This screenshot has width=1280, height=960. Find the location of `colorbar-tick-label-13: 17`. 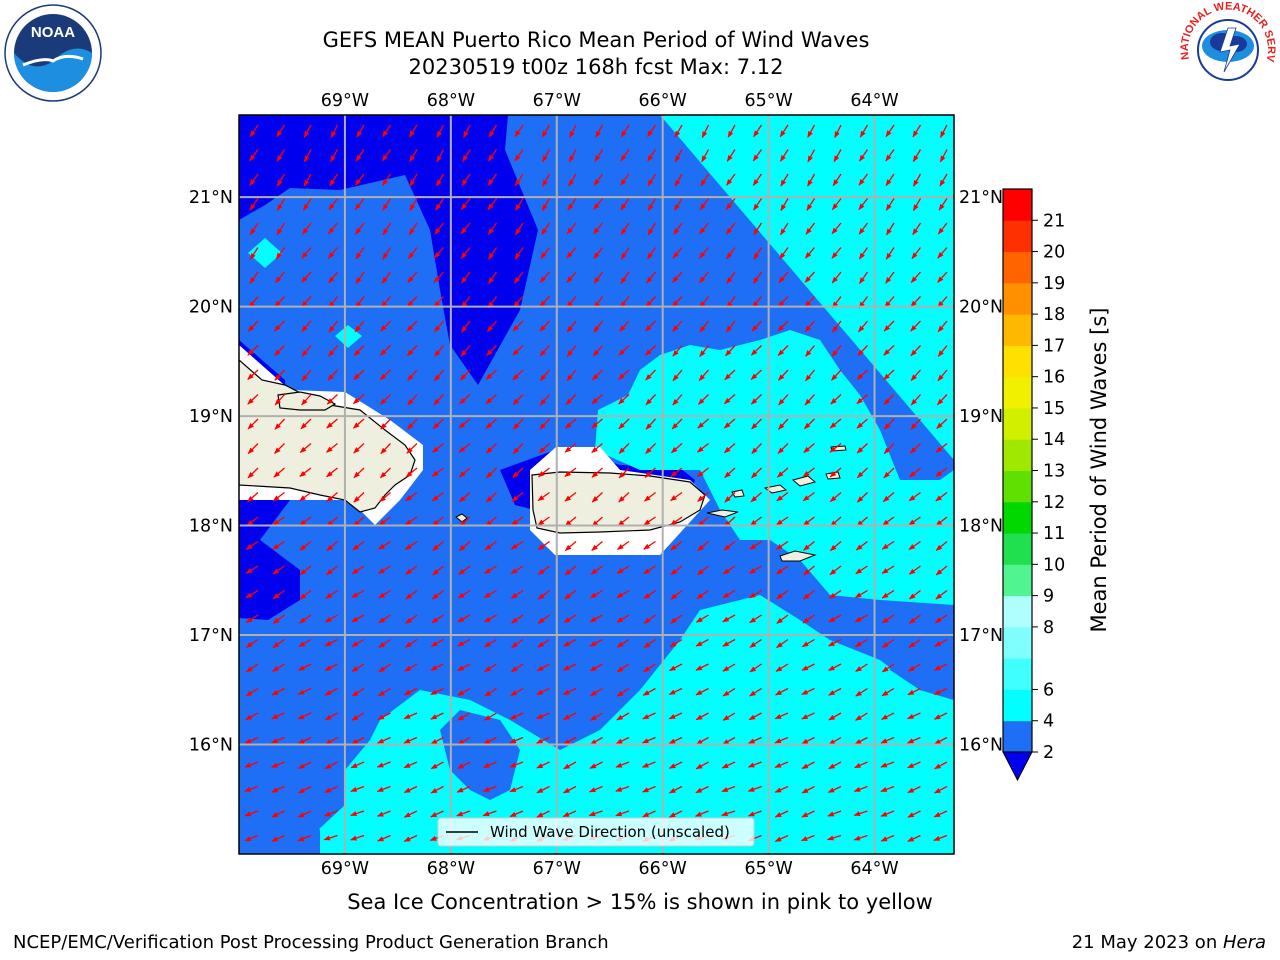

colorbar-tick-label-13: 17 is located at coordinates (1054, 346).